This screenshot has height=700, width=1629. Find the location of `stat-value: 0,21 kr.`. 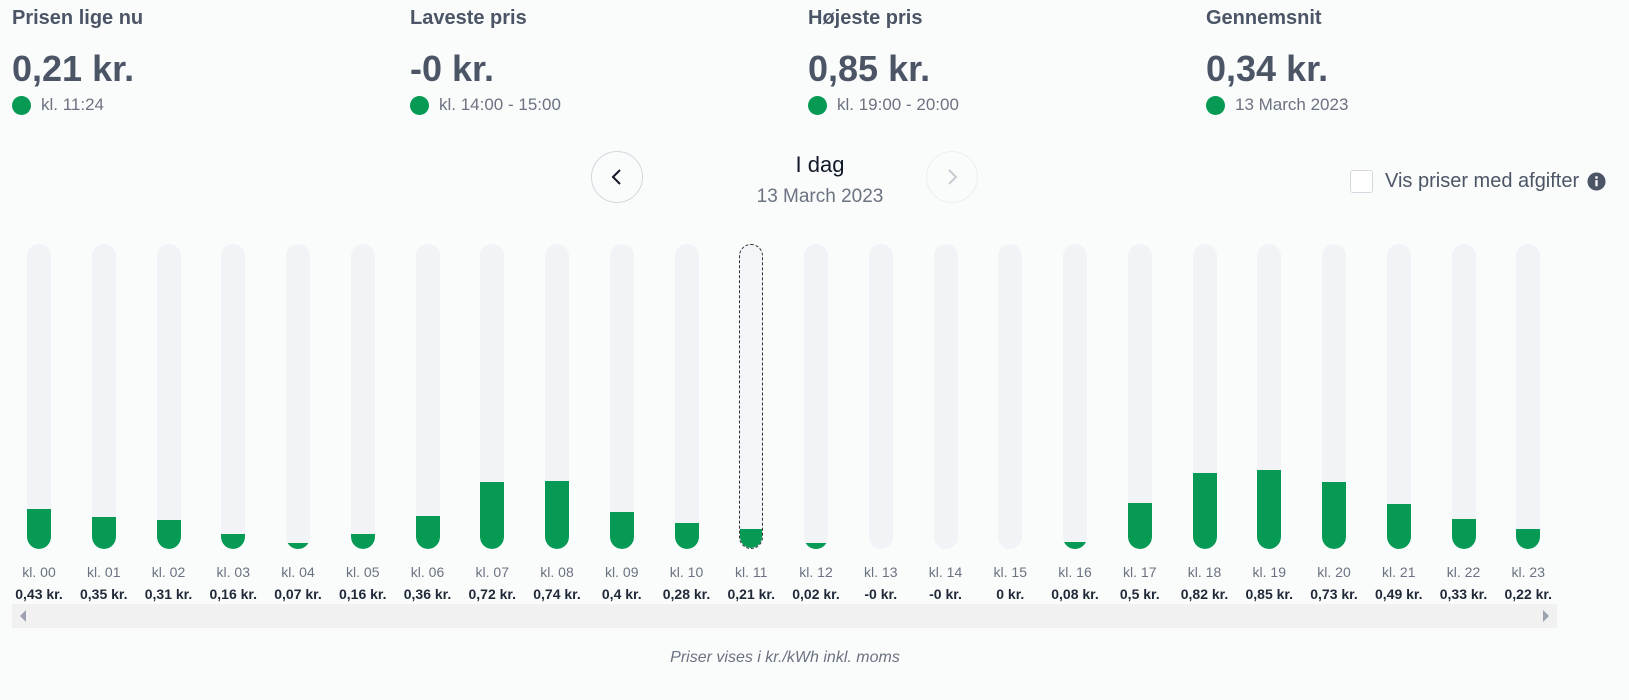

stat-value: 0,21 kr. is located at coordinates (73, 68).